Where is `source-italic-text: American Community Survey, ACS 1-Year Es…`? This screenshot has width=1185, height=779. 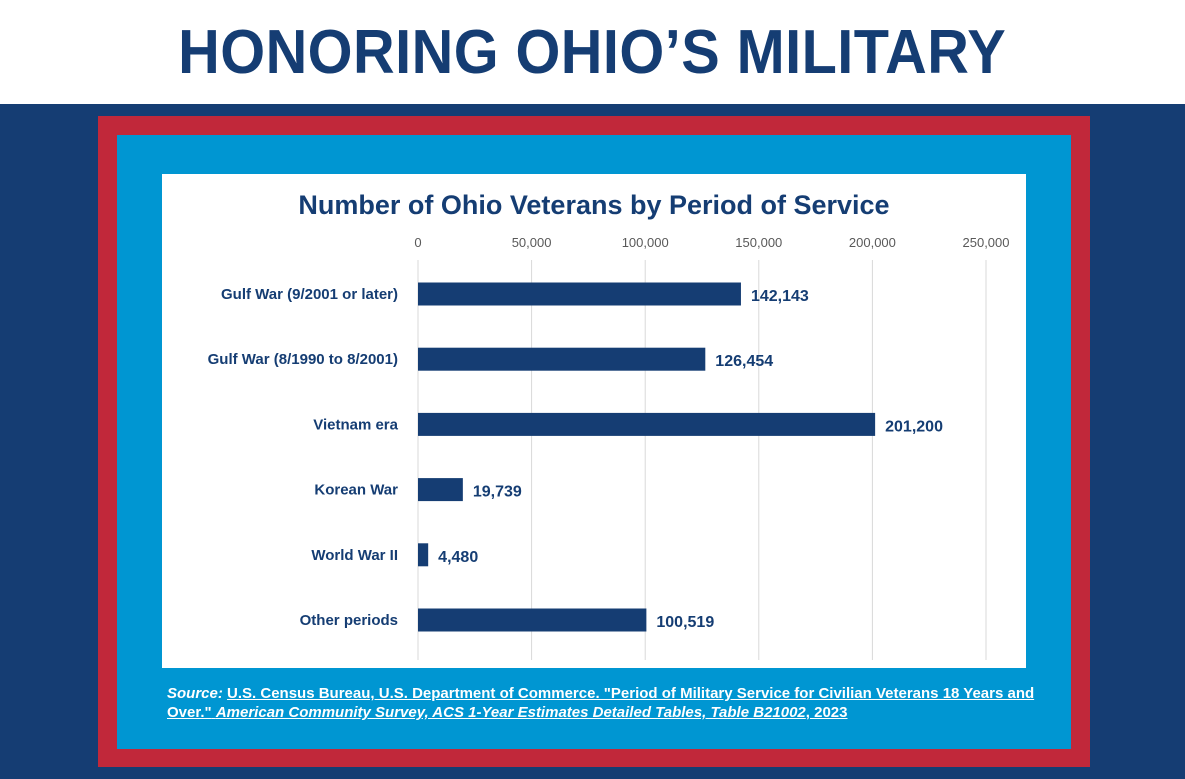
source-italic-text: American Community Survey, ACS 1-Year Es… is located at coordinates (510, 712).